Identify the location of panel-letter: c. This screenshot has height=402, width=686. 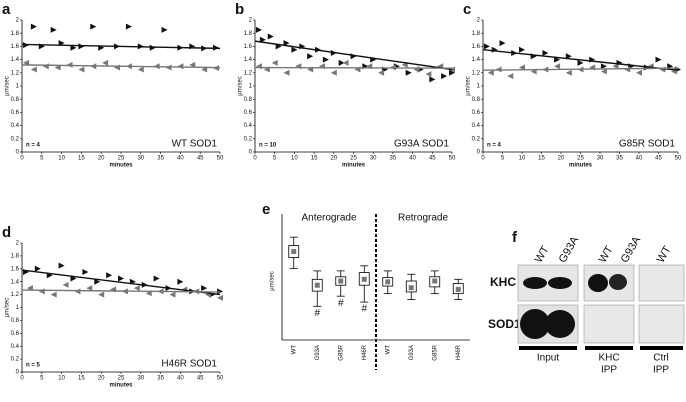
(467, 9).